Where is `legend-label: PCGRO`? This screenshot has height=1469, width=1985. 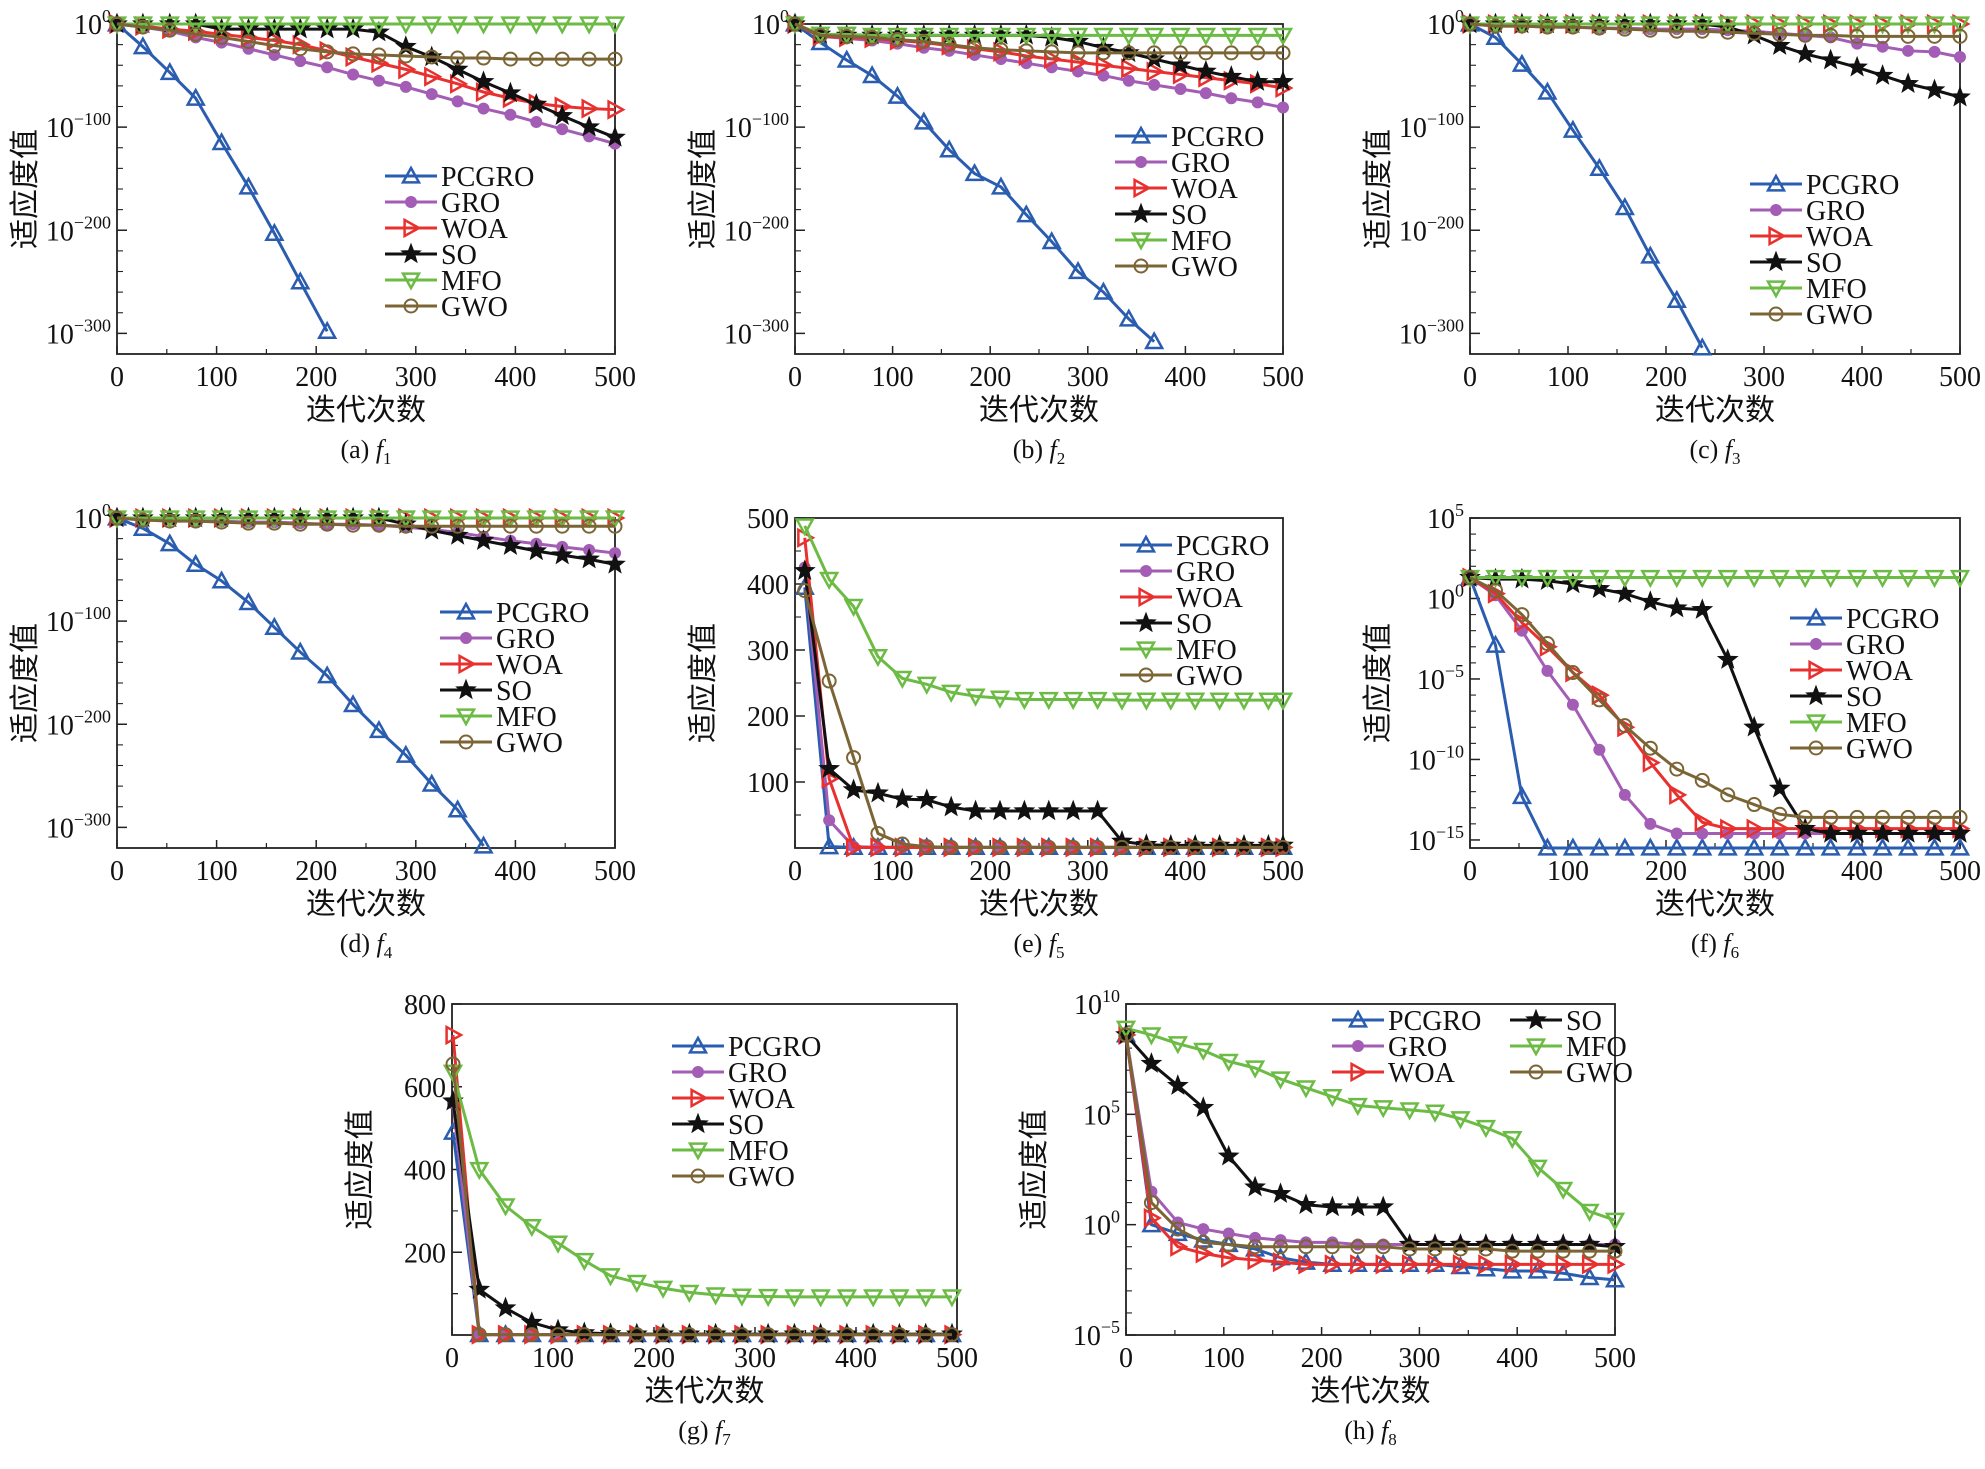 legend-label: PCGRO is located at coordinates (1434, 1021).